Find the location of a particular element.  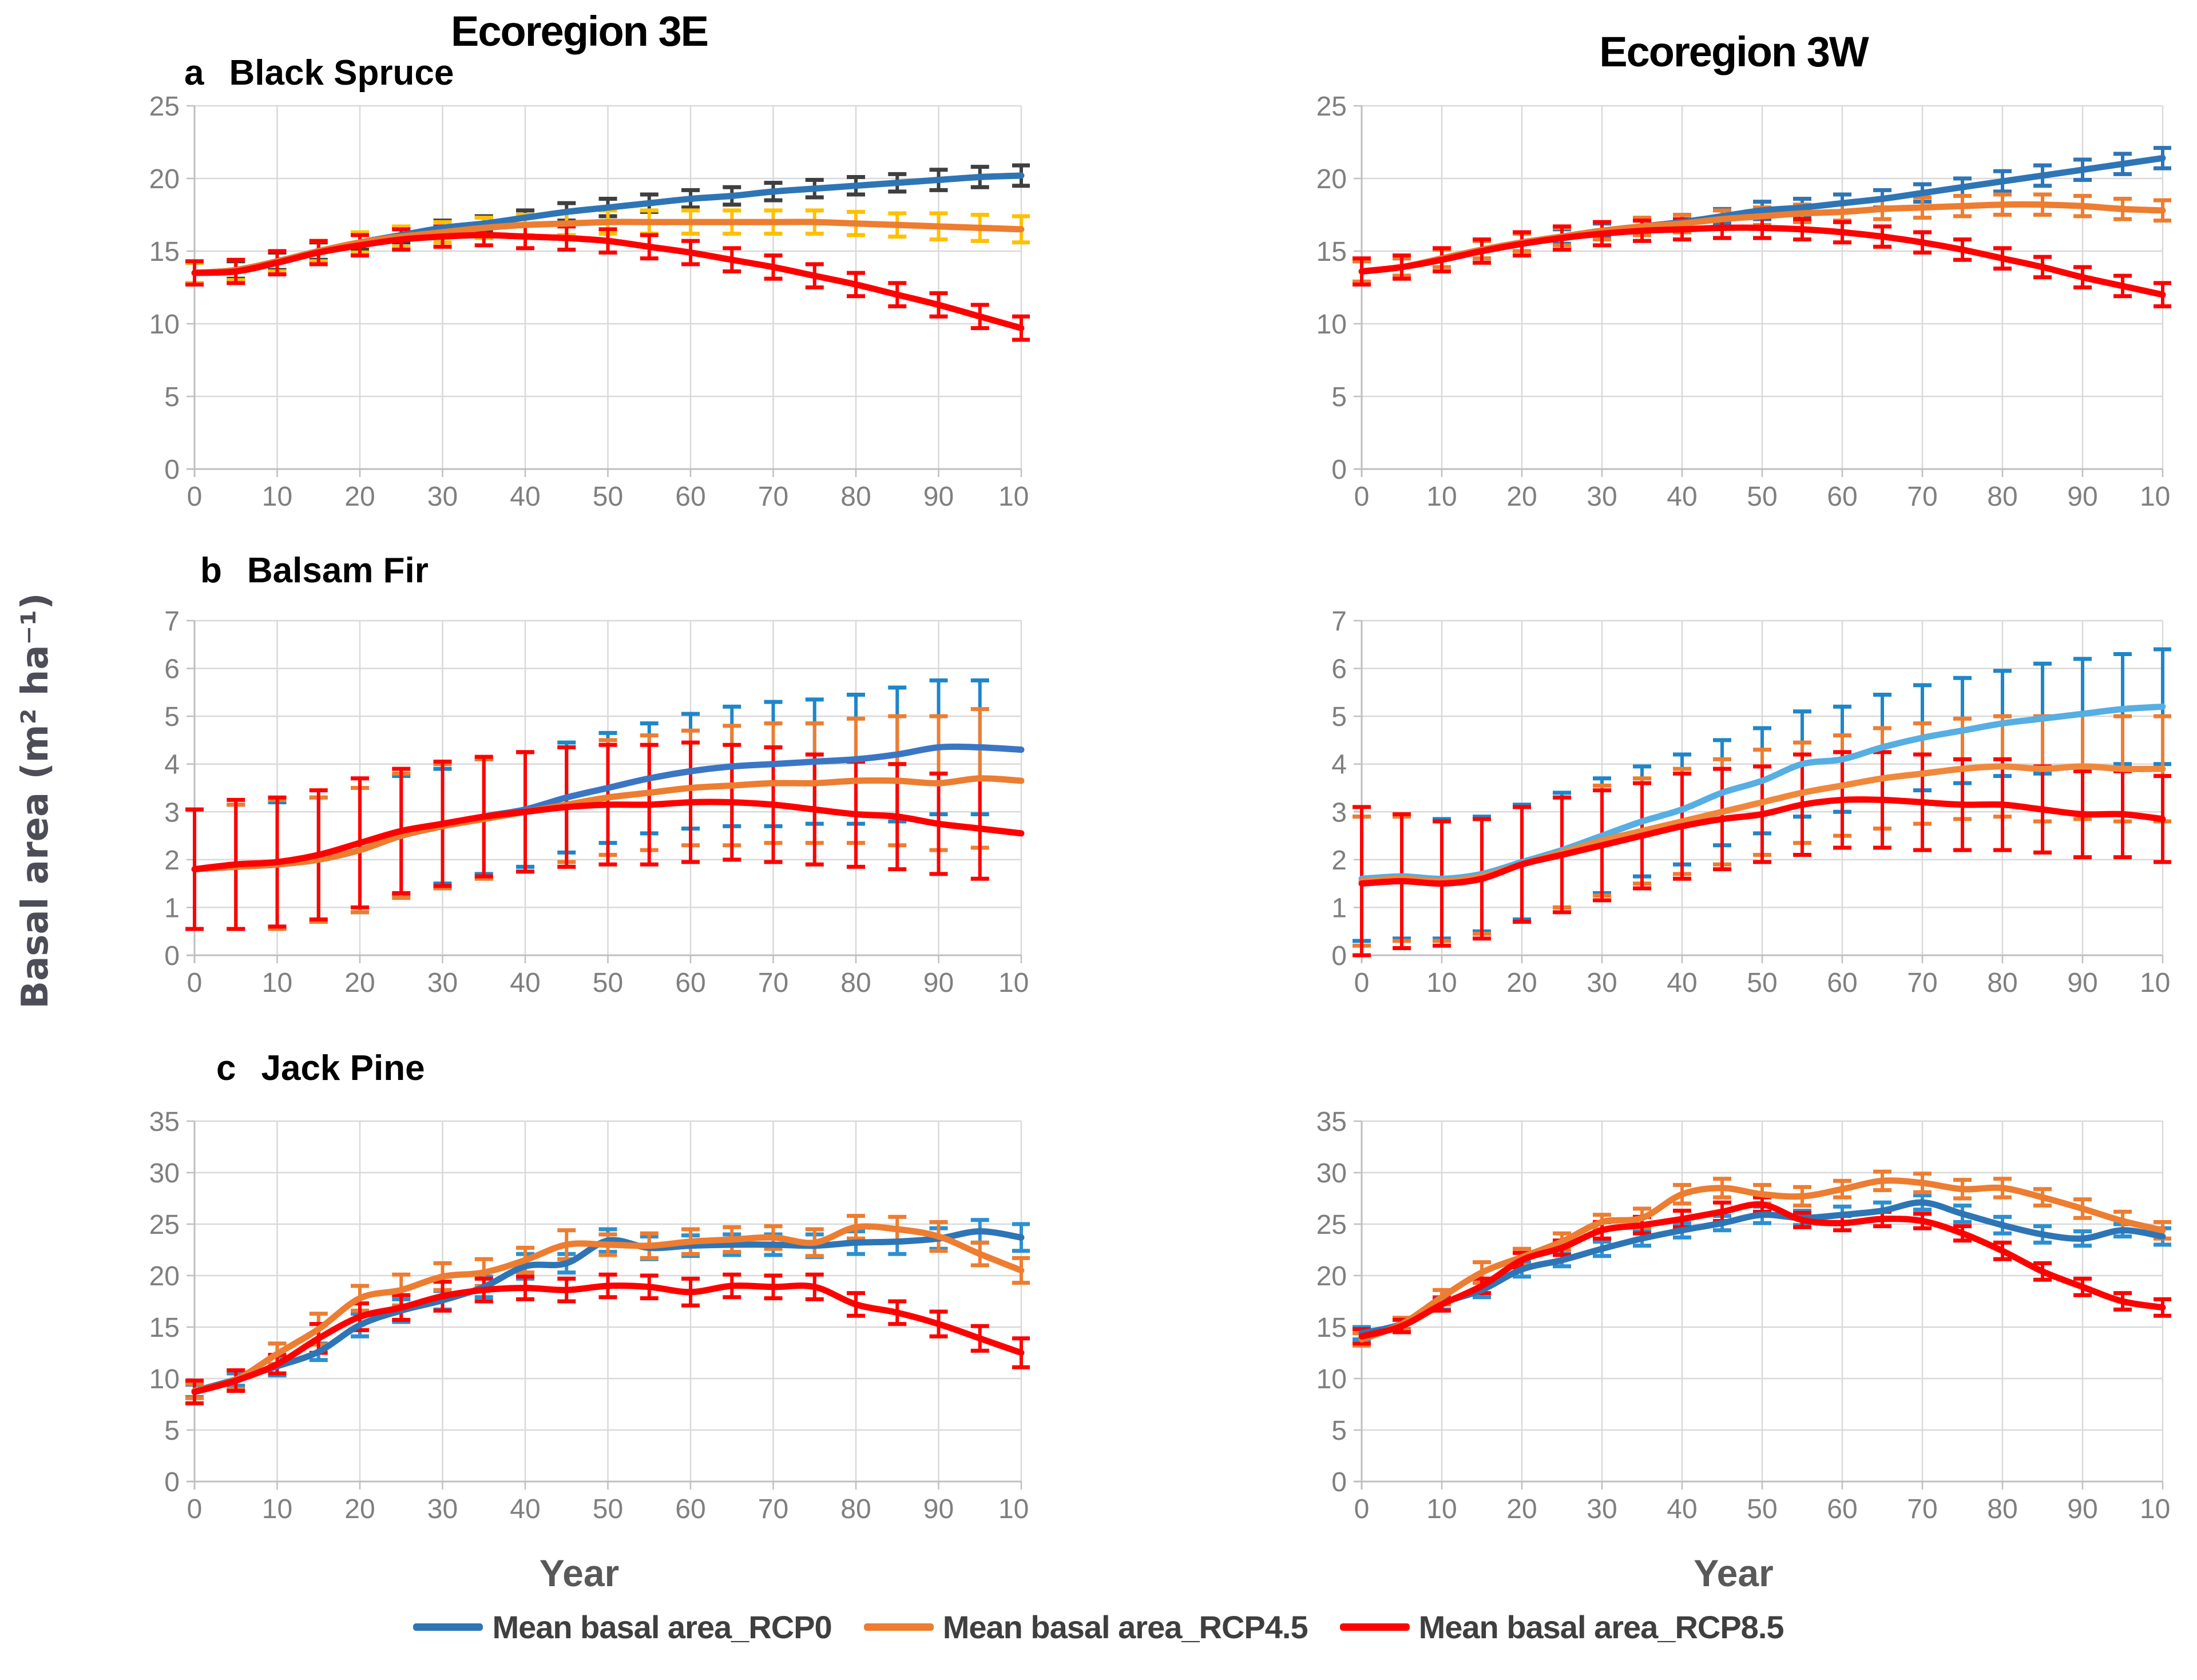

chart-jack-pine-3e: 0 10 20 30 40 50 60 70 80 90 100 0 5 10 15 20 25 30 35 is located at coordinates (589, 1316).